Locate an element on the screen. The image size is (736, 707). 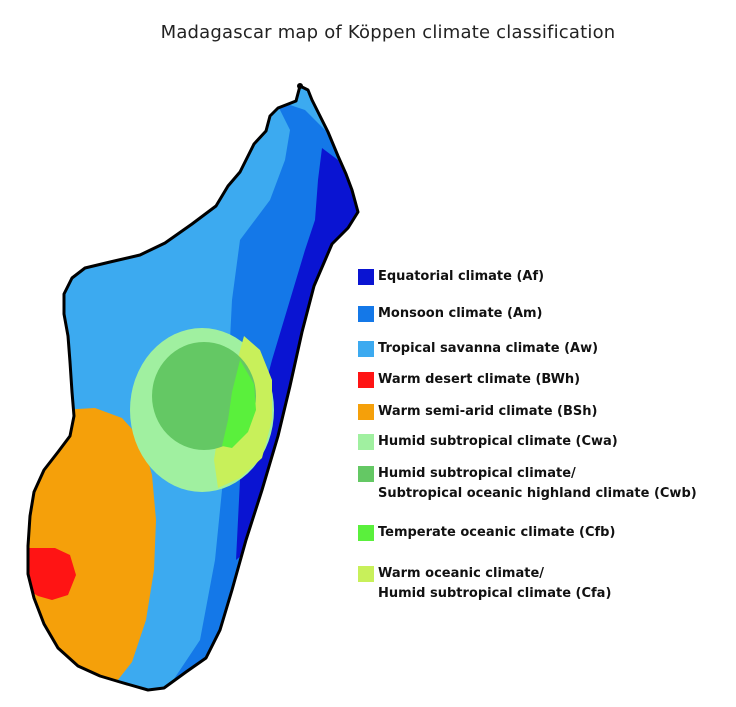
legend-label-bsh: Warm semi-arid climate (BSh) is located at coordinates (488, 411).